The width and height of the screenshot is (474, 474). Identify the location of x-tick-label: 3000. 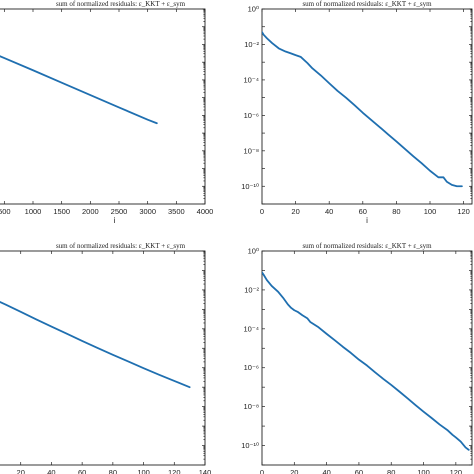
(147, 211).